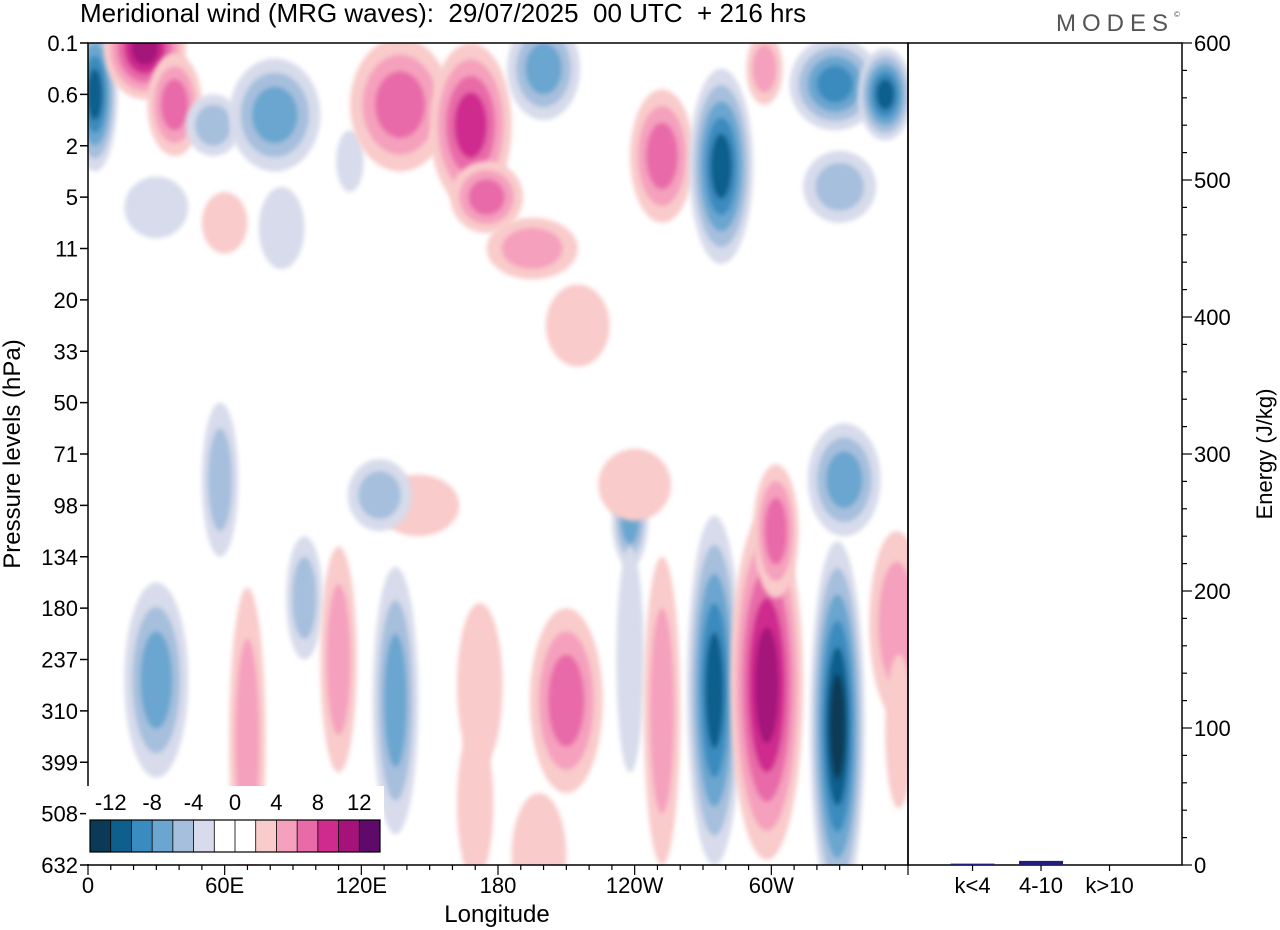  I want to click on longitude-tick-label: 120E, so click(361, 885).